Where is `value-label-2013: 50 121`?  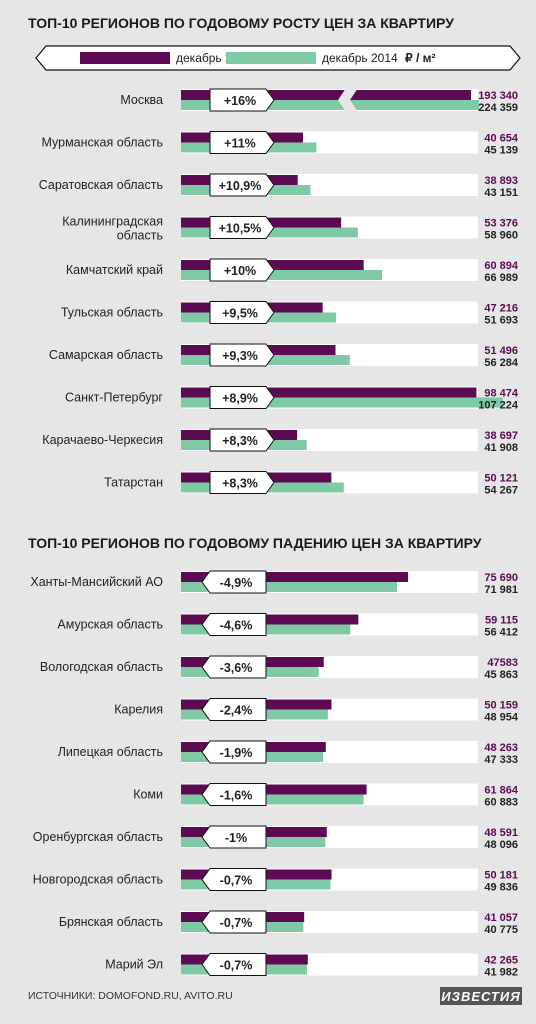
value-label-2013: 50 121 is located at coordinates (501, 479).